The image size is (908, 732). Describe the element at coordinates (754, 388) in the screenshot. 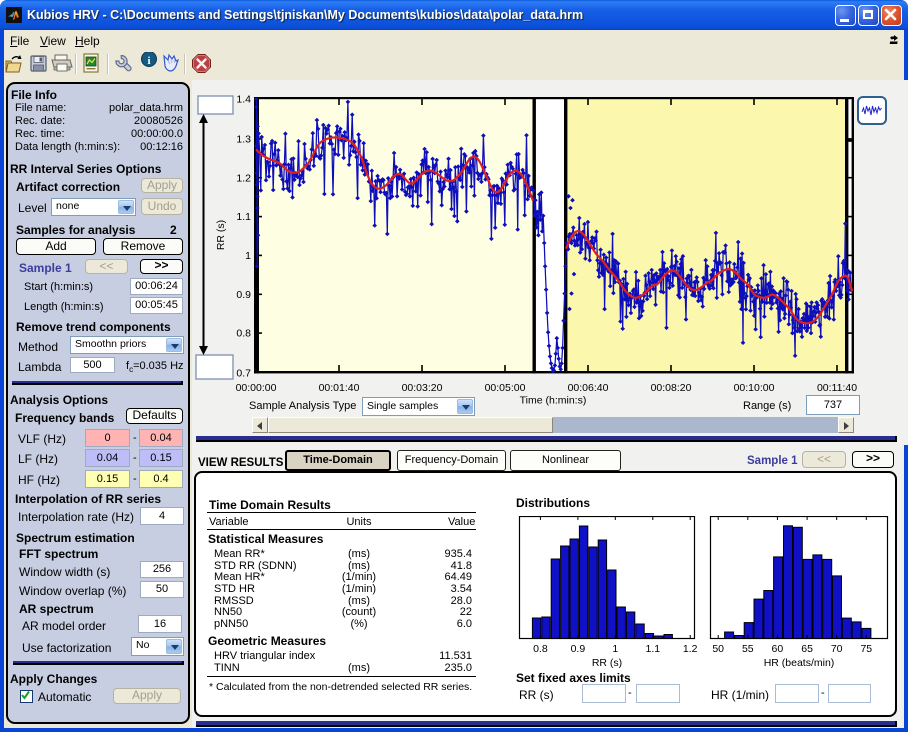

I see `svg-text: 00:10:00` at that location.